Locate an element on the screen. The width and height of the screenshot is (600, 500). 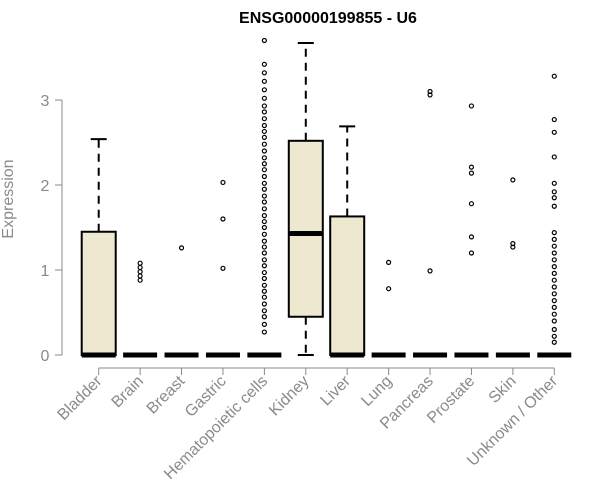
box-bladder is located at coordinates (98, 248).